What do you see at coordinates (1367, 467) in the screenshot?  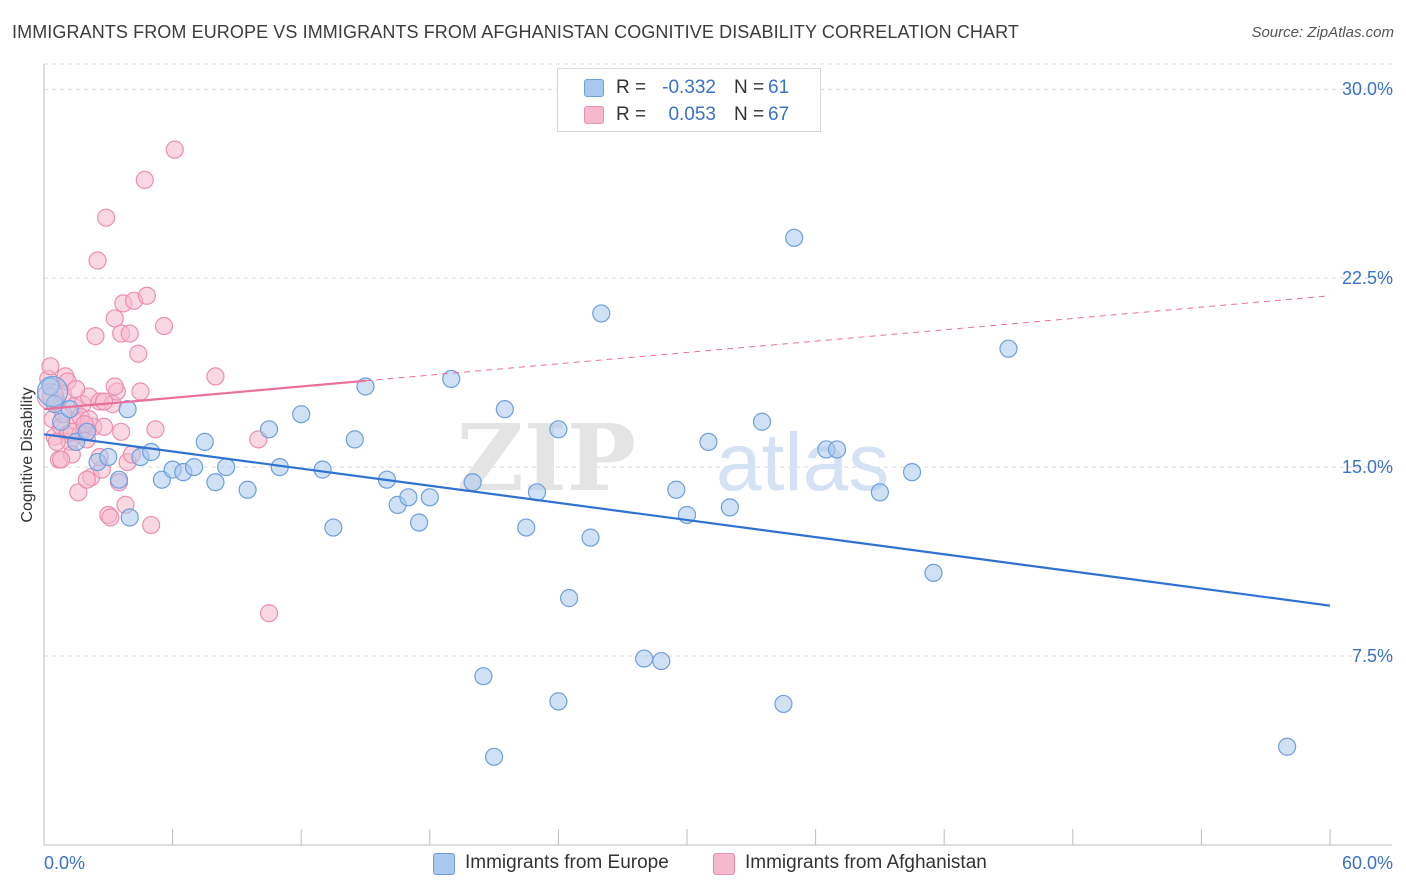 I see `y-tick-label: 15.0%` at bounding box center [1367, 467].